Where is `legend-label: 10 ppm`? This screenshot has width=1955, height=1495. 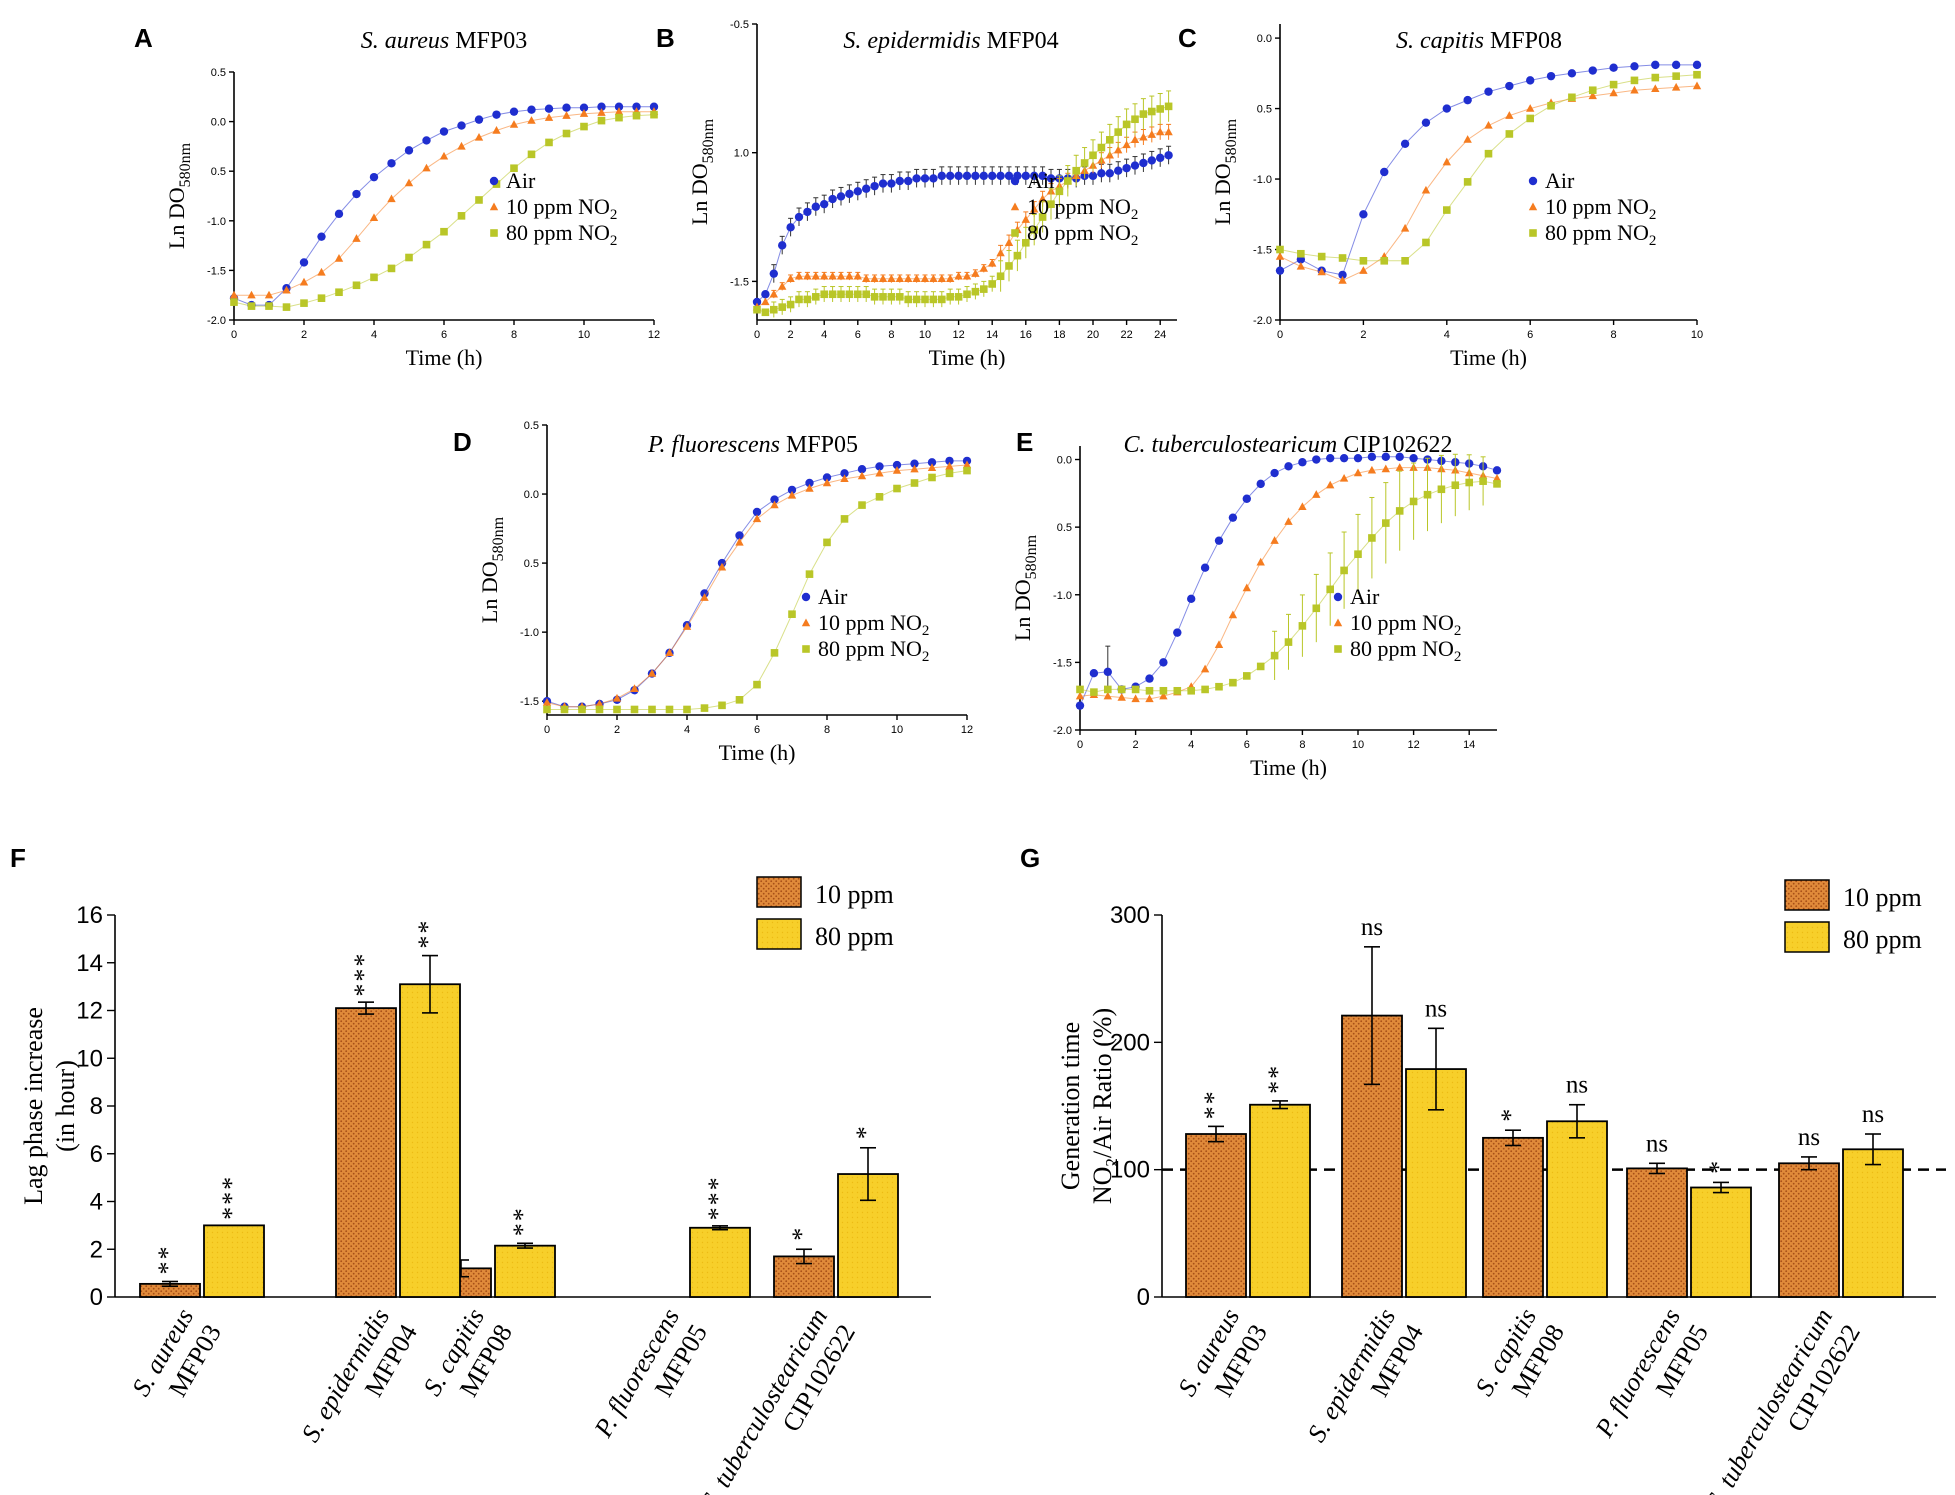
legend-label: 10 ppm is located at coordinates (1882, 897).